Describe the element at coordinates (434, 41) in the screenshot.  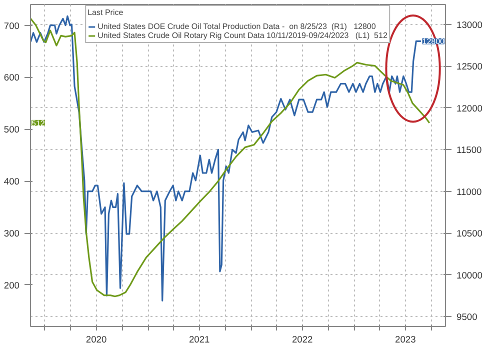
I see `annotation: 12800` at that location.